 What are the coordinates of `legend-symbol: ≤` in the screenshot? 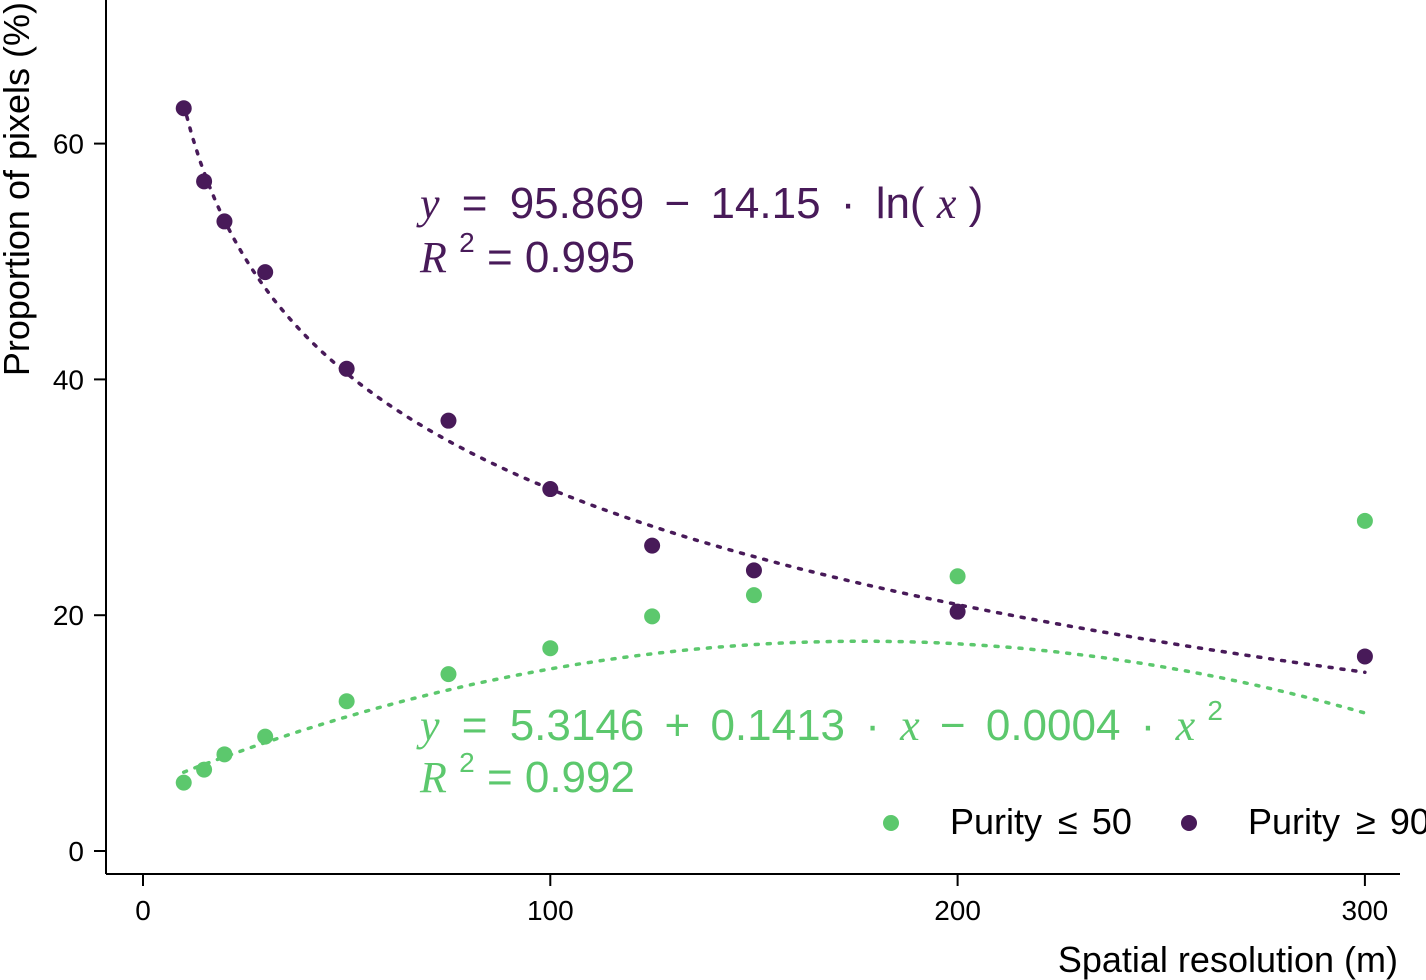 It's located at (1068, 821).